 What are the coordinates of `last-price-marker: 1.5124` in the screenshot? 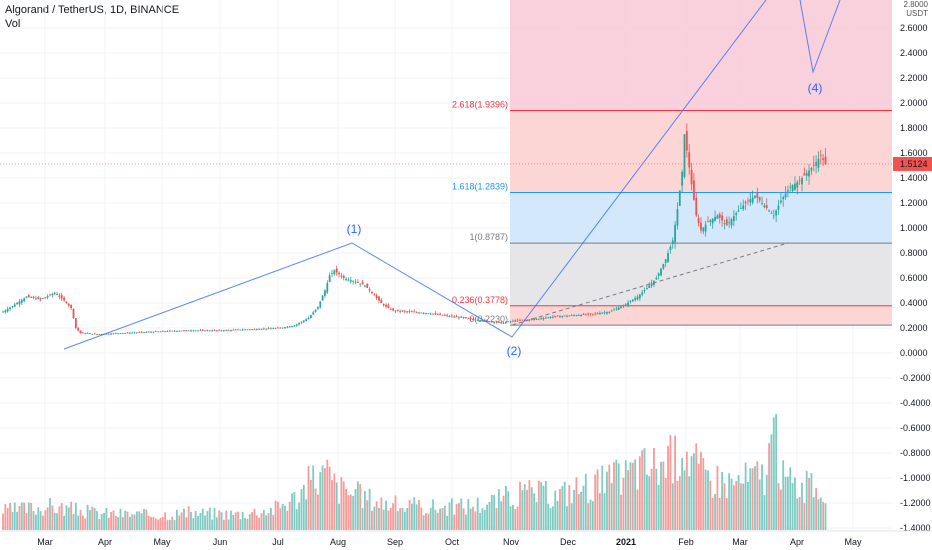 It's located at (466, 163).